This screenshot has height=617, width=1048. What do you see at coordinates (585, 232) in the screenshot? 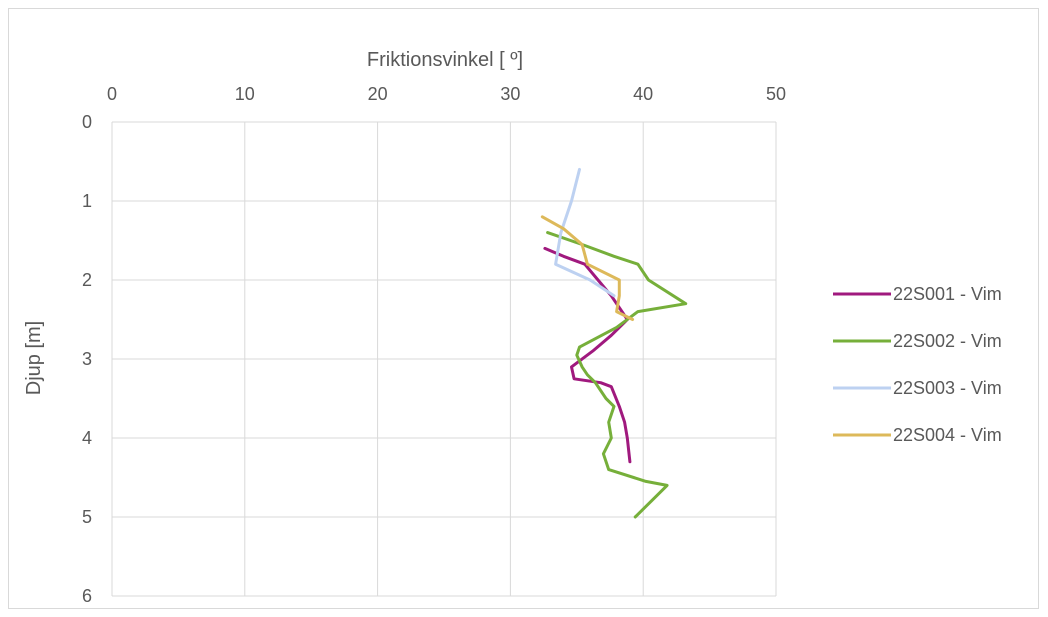
I see `series-line-22s003-vim` at bounding box center [585, 232].